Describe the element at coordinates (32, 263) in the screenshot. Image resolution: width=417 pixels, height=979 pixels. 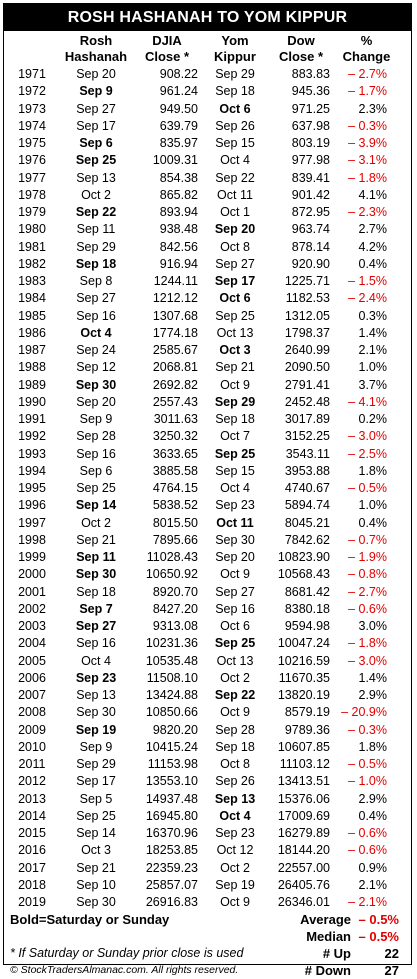
I see `year-cell: 1982` at that location.